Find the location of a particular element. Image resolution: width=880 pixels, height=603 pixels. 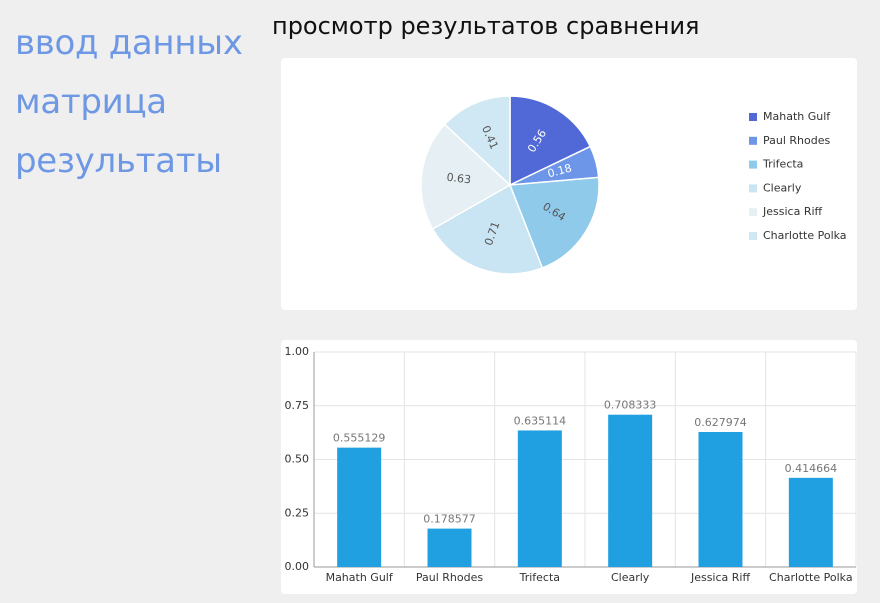

nav-item-data-input: ввод данных is located at coordinates (129, 43).